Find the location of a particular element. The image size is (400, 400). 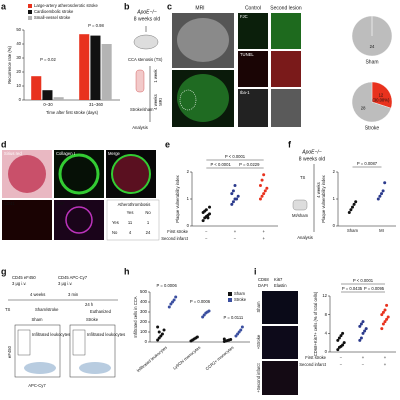

y-axis-label: Recurrence rate (%) is located at coordinates (9, 65).